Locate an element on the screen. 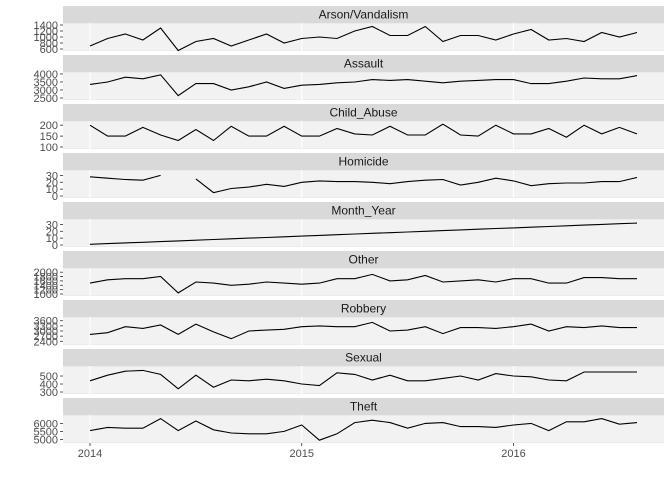  strip-label: Other is located at coordinates (363, 260).